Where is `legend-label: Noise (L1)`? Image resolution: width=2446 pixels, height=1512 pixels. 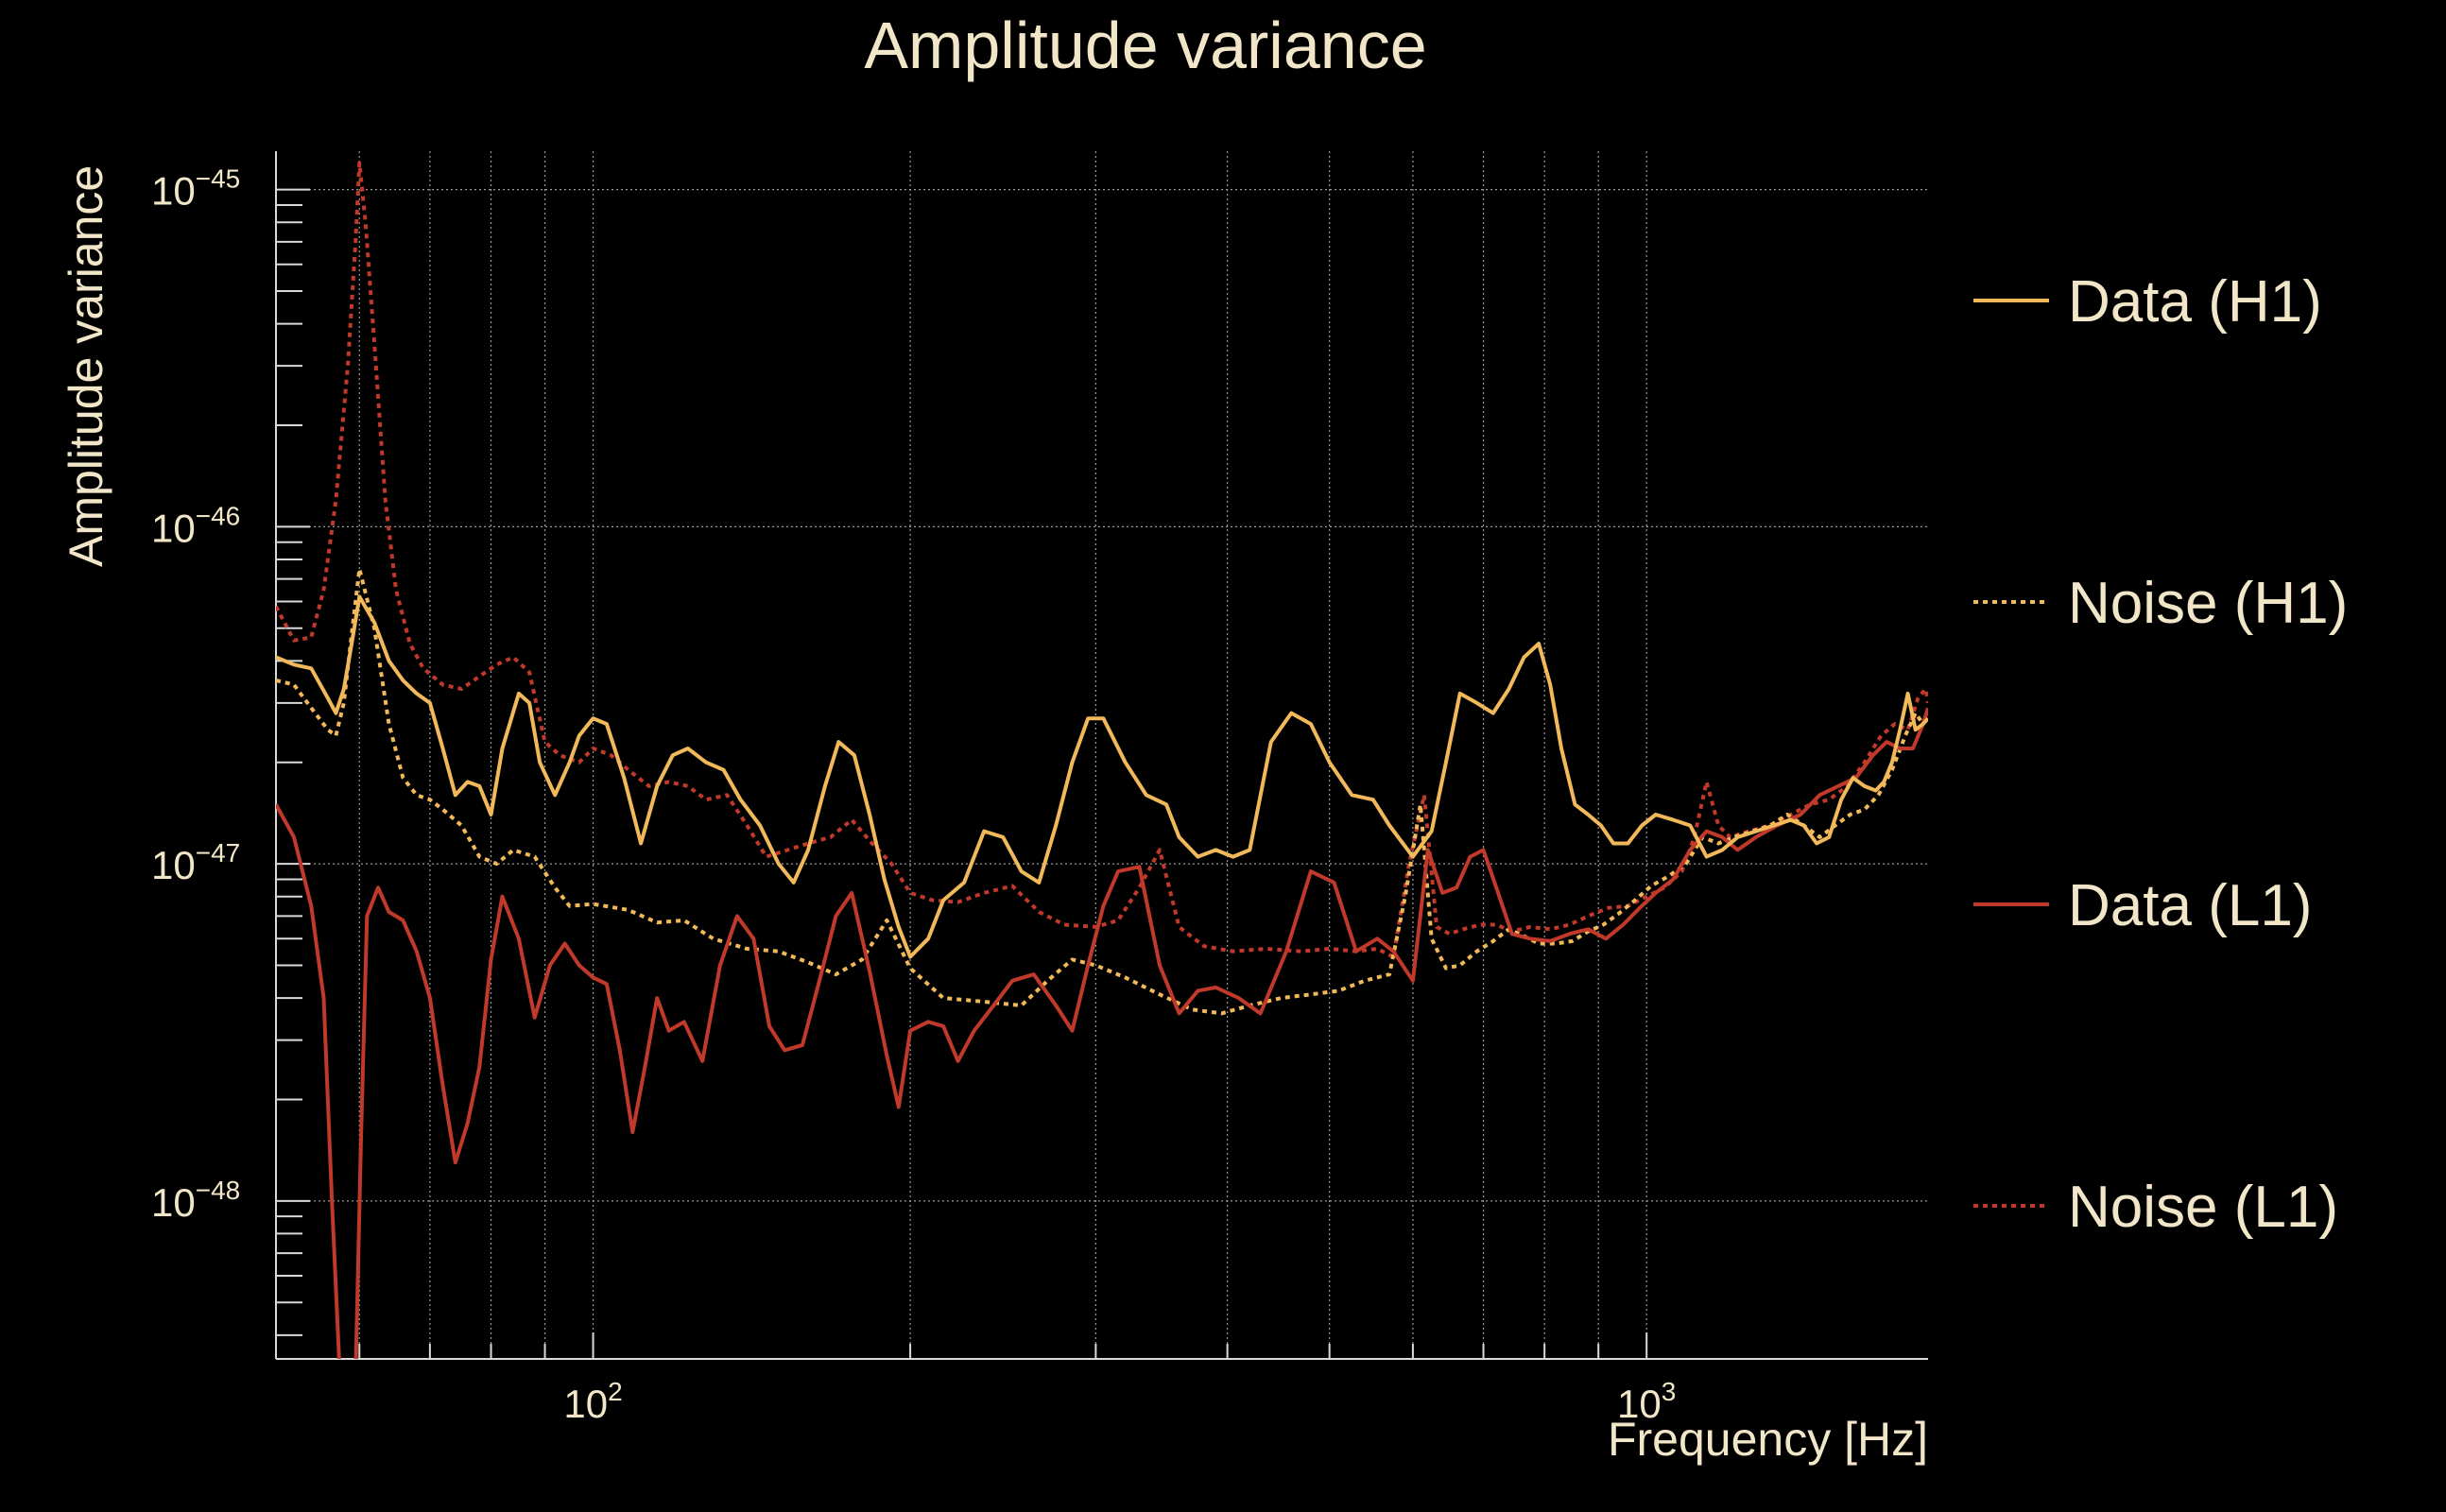 legend-label: Noise (L1) is located at coordinates (2203, 1207).